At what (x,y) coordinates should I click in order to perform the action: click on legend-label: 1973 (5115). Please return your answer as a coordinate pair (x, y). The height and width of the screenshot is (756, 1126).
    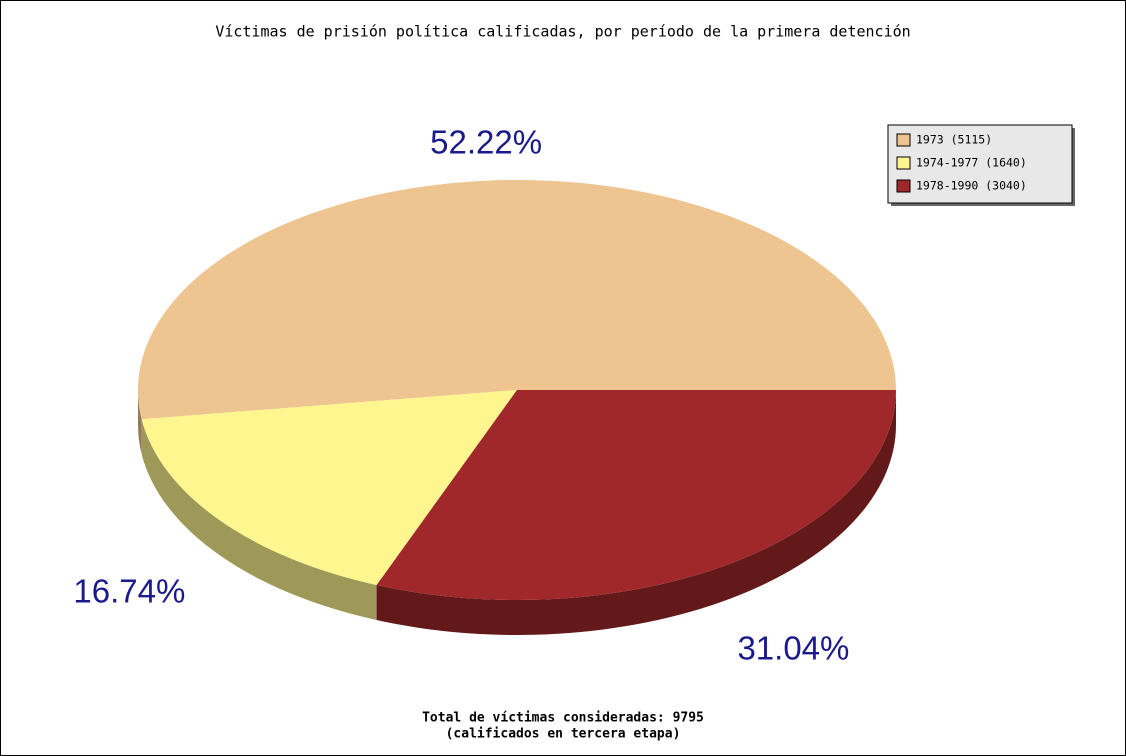
    Looking at the image, I should click on (954, 140).